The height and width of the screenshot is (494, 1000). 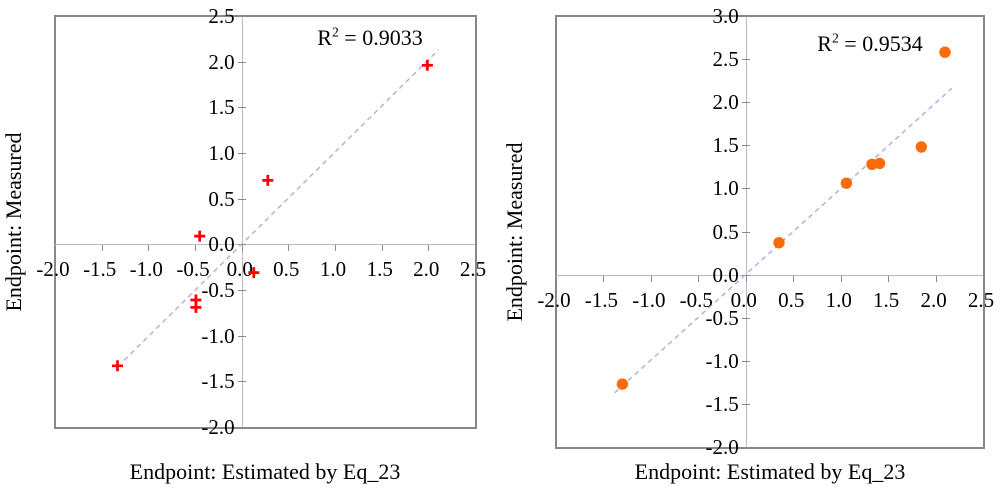 I want to click on r-squared-base: R, so click(x=824, y=43).